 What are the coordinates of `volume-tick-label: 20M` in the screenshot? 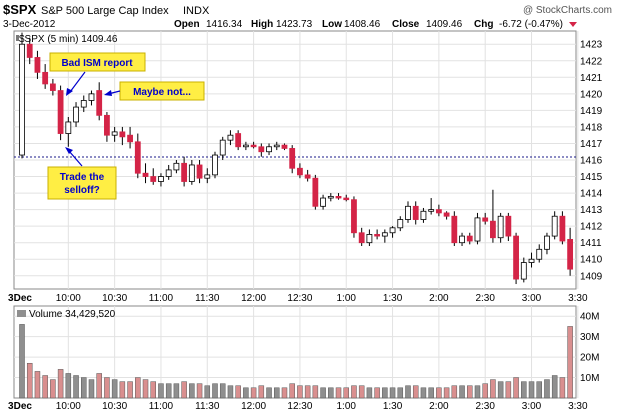 It's located at (589, 358).